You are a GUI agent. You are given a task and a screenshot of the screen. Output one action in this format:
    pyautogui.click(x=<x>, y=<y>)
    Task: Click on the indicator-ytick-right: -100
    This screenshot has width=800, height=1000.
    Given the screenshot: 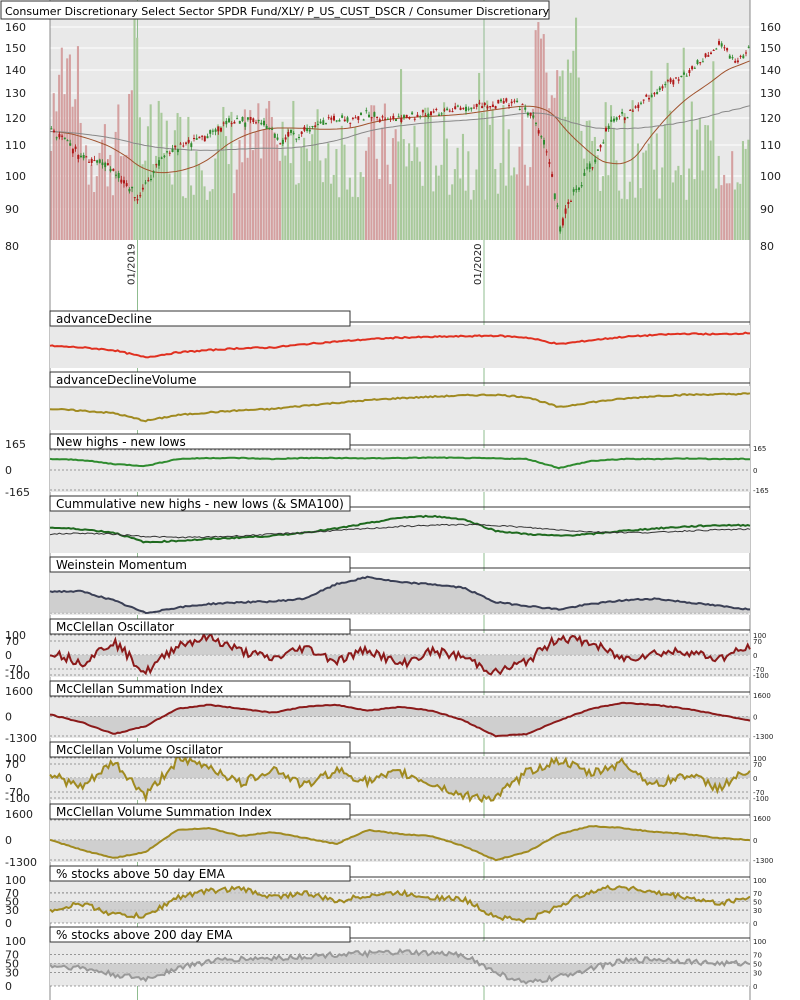 What is the action you would take?
    pyautogui.click(x=761, y=799)
    